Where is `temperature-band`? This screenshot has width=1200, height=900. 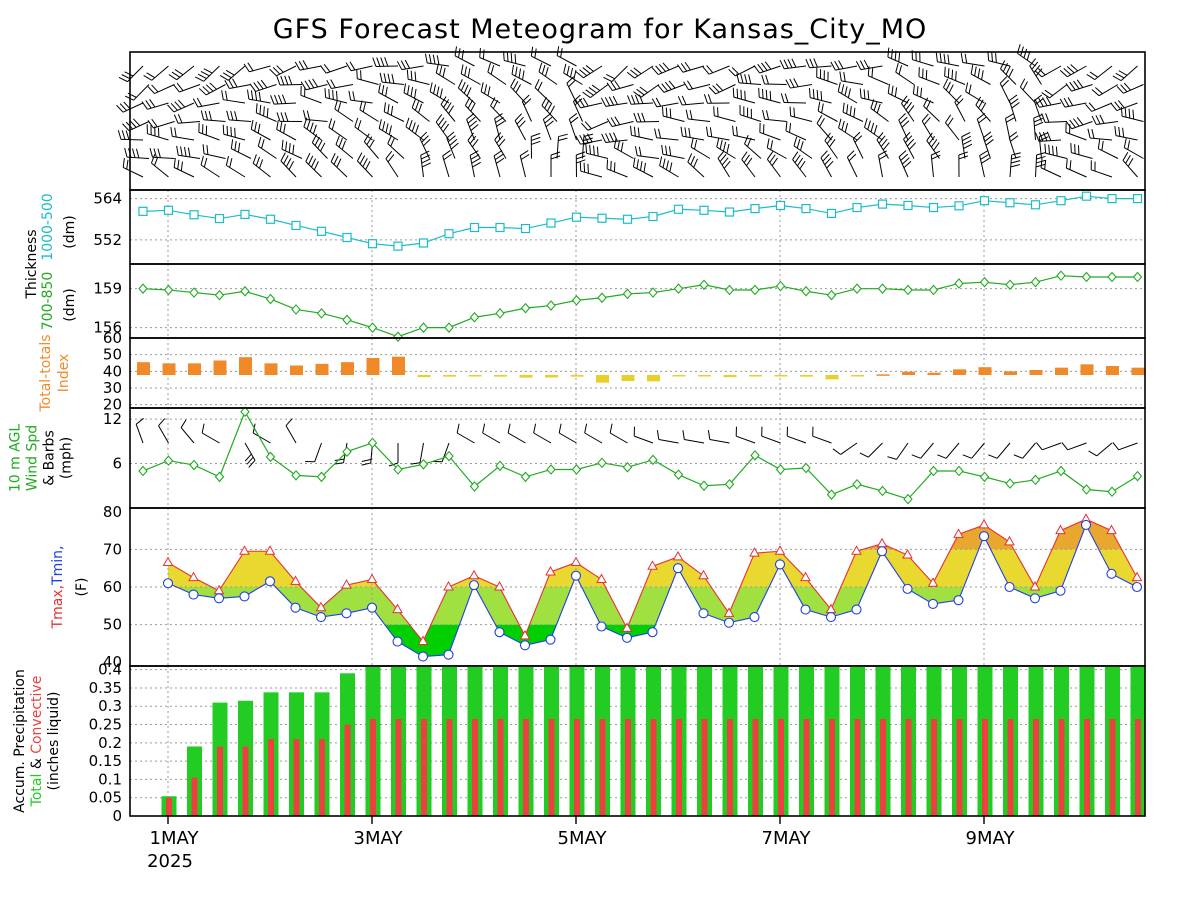 temperature-band is located at coordinates (652, 534).